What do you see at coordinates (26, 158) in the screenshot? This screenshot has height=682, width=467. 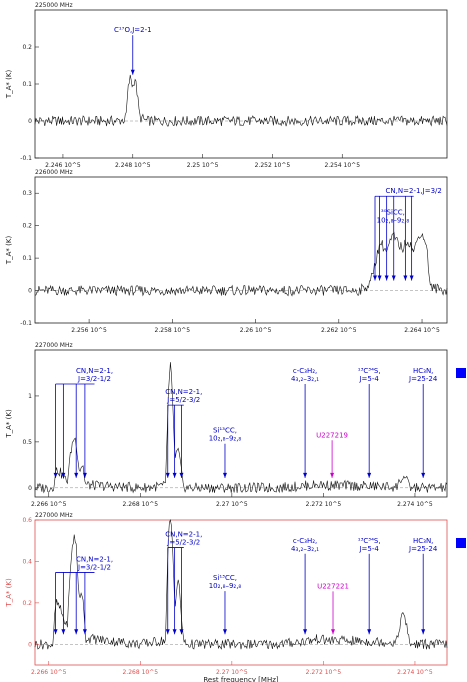 I see `y-tick-label: -0.1` at bounding box center [26, 158].